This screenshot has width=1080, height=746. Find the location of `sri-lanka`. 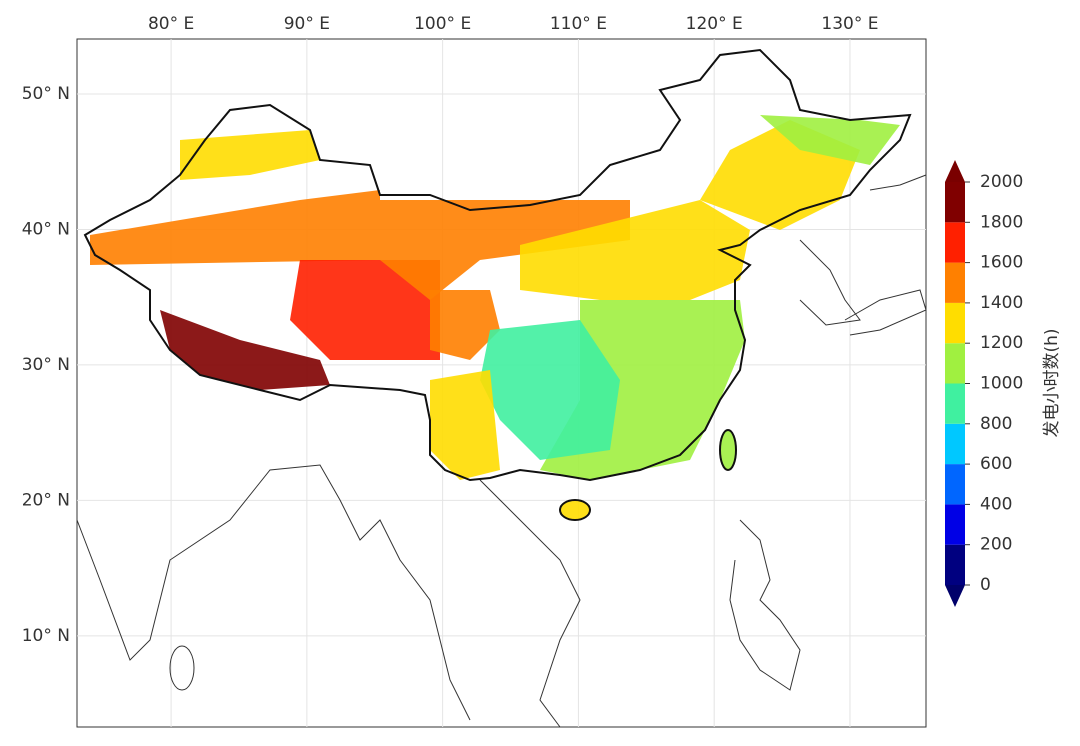

sri-lanka is located at coordinates (182, 668).